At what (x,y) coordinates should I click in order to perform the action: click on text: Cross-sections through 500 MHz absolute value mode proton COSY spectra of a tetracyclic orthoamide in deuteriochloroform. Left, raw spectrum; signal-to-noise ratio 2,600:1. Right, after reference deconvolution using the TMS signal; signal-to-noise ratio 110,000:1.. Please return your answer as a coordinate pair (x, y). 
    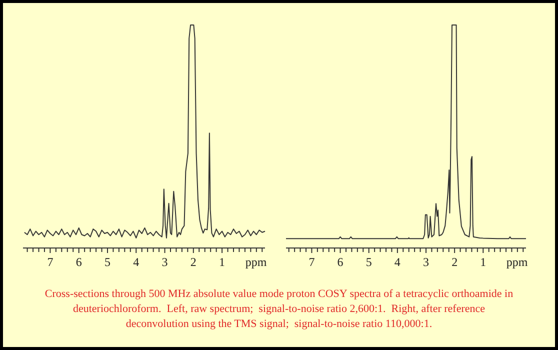
    Looking at the image, I should click on (279, 309).